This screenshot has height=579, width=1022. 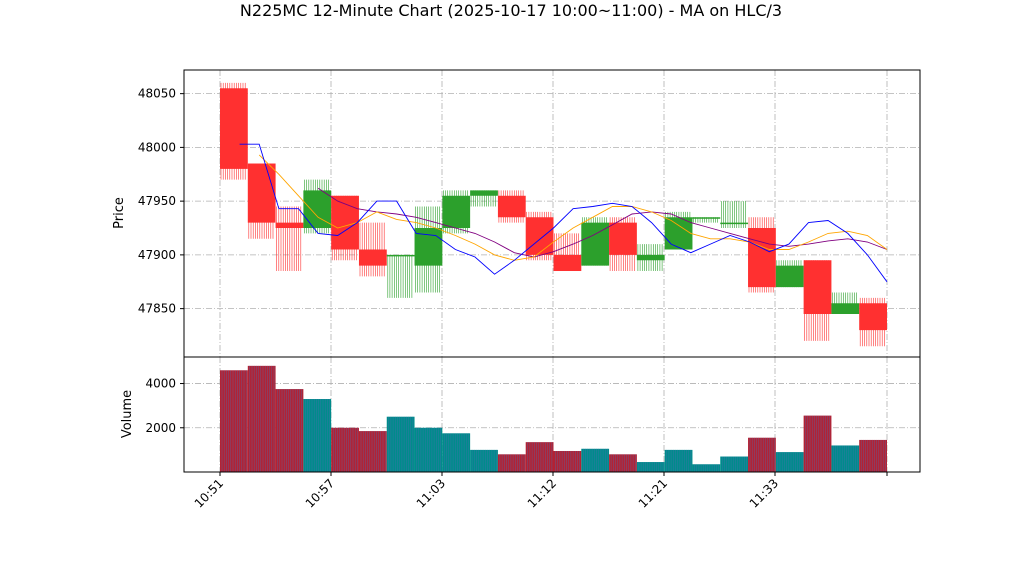 I want to click on xtick-label: 10:51, so click(x=209, y=493).